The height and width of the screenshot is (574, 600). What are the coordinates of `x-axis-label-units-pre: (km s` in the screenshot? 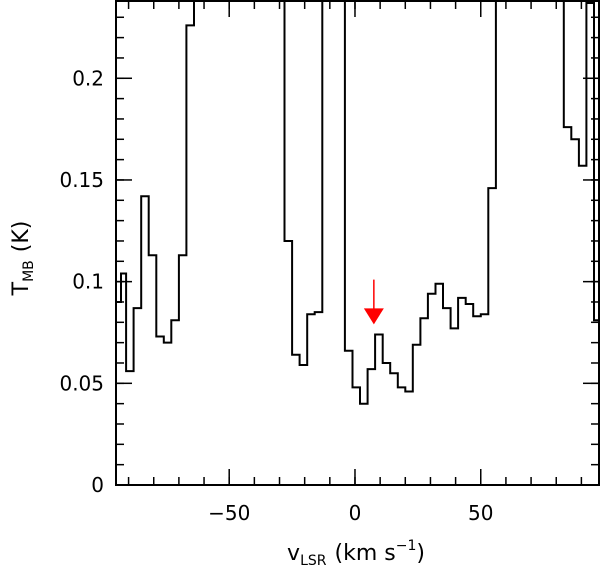 It's located at (365, 553).